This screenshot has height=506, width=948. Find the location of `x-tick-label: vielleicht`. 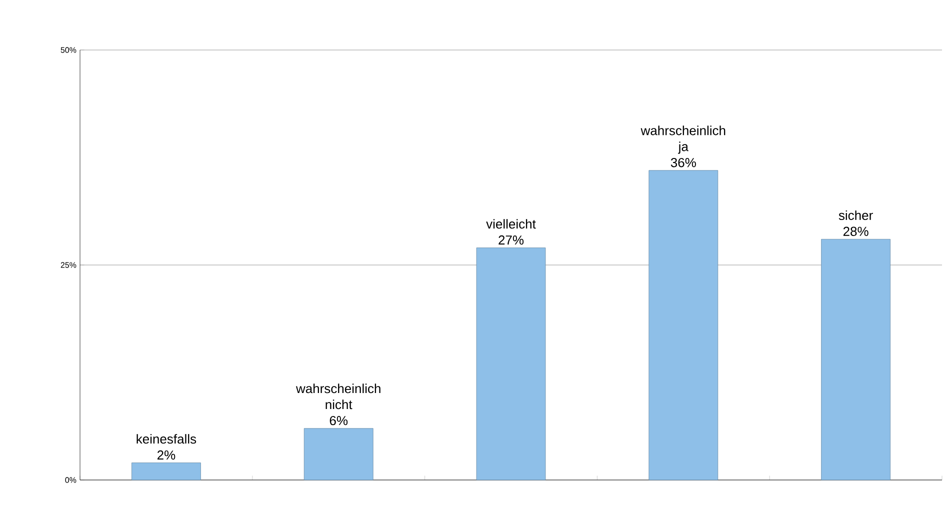

x-tick-label: vielleicht is located at coordinates (511, 224).